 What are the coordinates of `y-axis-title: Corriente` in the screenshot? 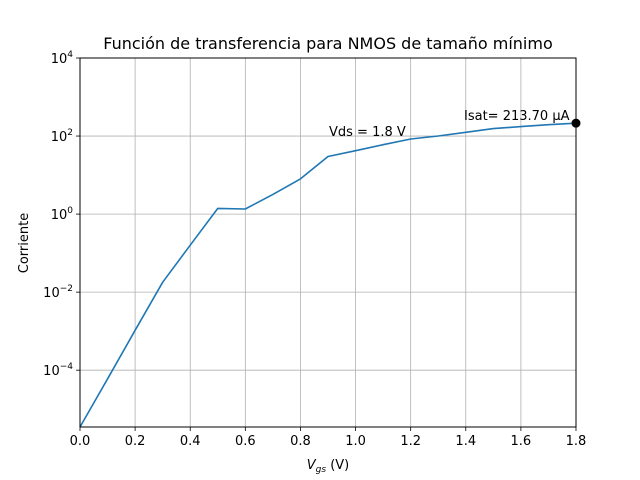 It's located at (24, 243).